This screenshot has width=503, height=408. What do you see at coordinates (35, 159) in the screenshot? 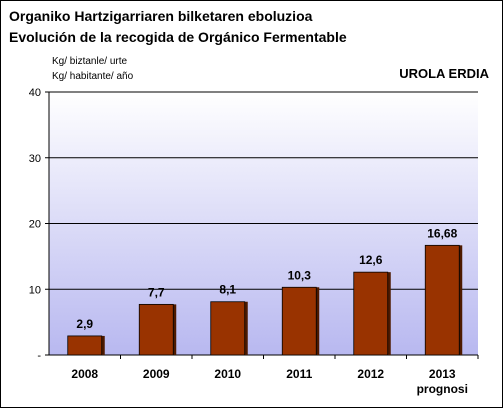
I see `y-tick-label: 30` at bounding box center [35, 159].